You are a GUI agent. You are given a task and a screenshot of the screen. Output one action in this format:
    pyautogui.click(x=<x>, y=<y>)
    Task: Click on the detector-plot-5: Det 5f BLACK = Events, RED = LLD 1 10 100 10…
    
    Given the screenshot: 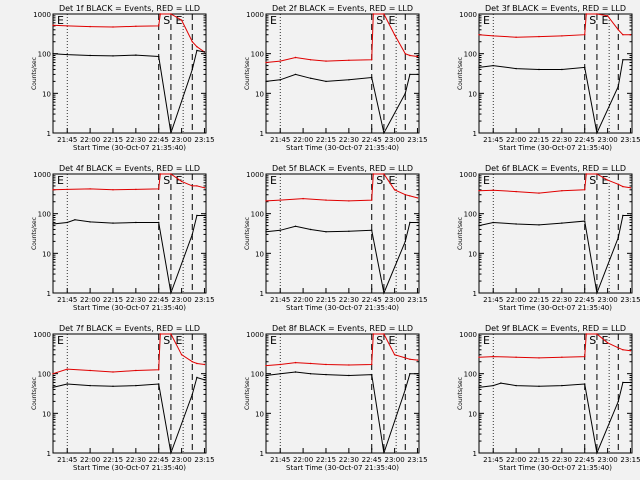 What is the action you would take?
    pyautogui.click(x=336, y=238)
    